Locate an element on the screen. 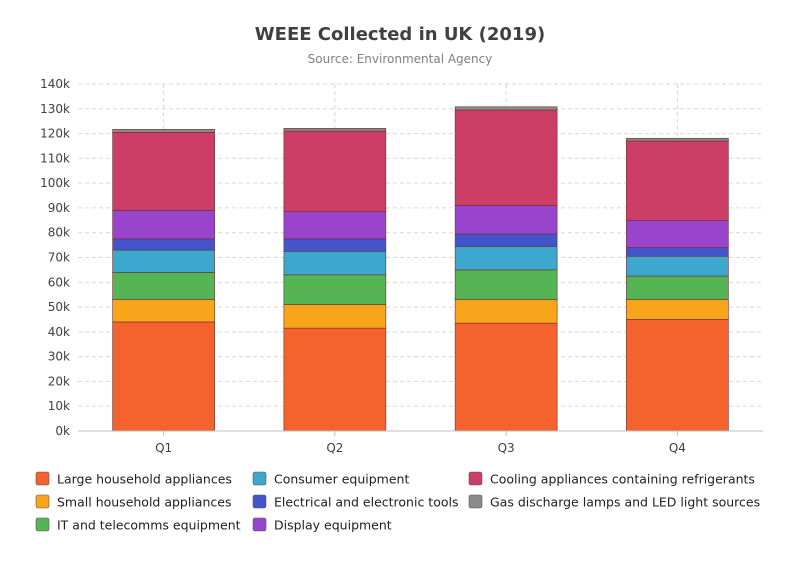 The width and height of the screenshot is (800, 570). legend-label: IT and telecomms equipment is located at coordinates (149, 525).